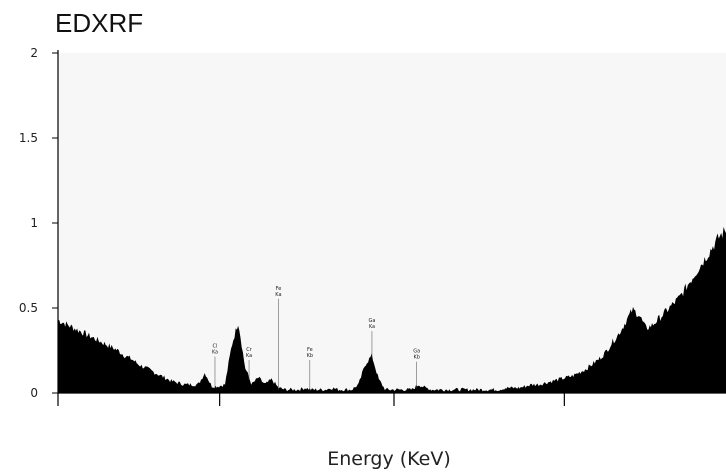  Describe the element at coordinates (389, 459) in the screenshot. I see `x-axis-label: Energy (KeV)` at that location.